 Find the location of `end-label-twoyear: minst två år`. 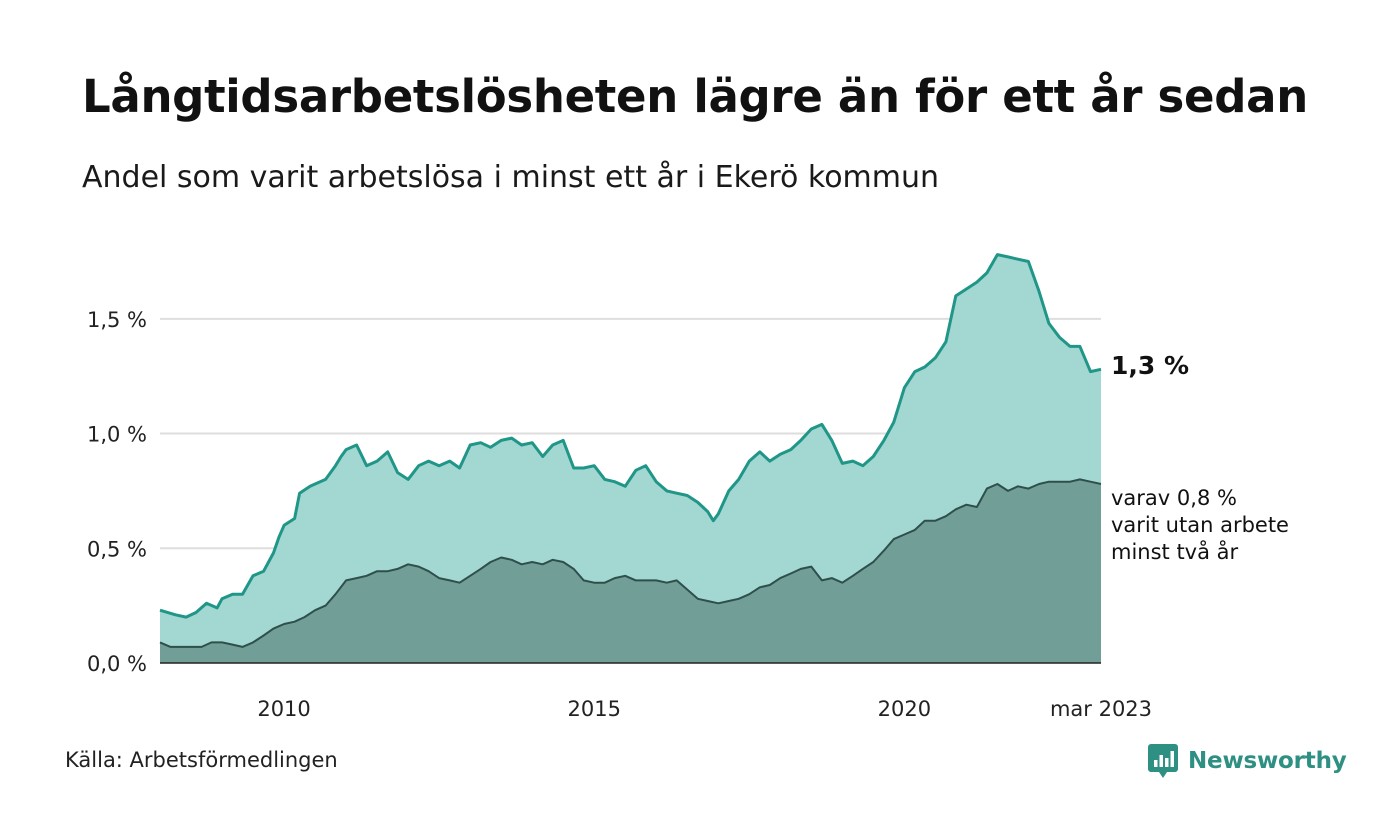

end-label-twoyear: minst två år is located at coordinates (1175, 551).